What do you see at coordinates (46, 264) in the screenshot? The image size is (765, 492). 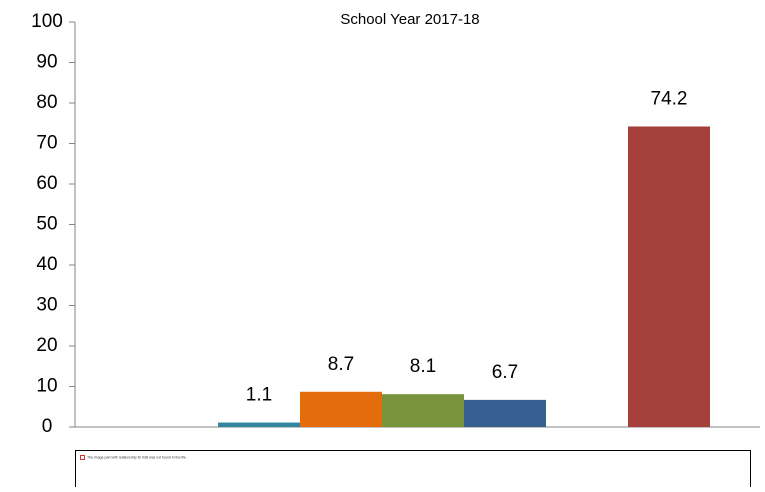 I see `y-tick-label: 40` at bounding box center [46, 264].